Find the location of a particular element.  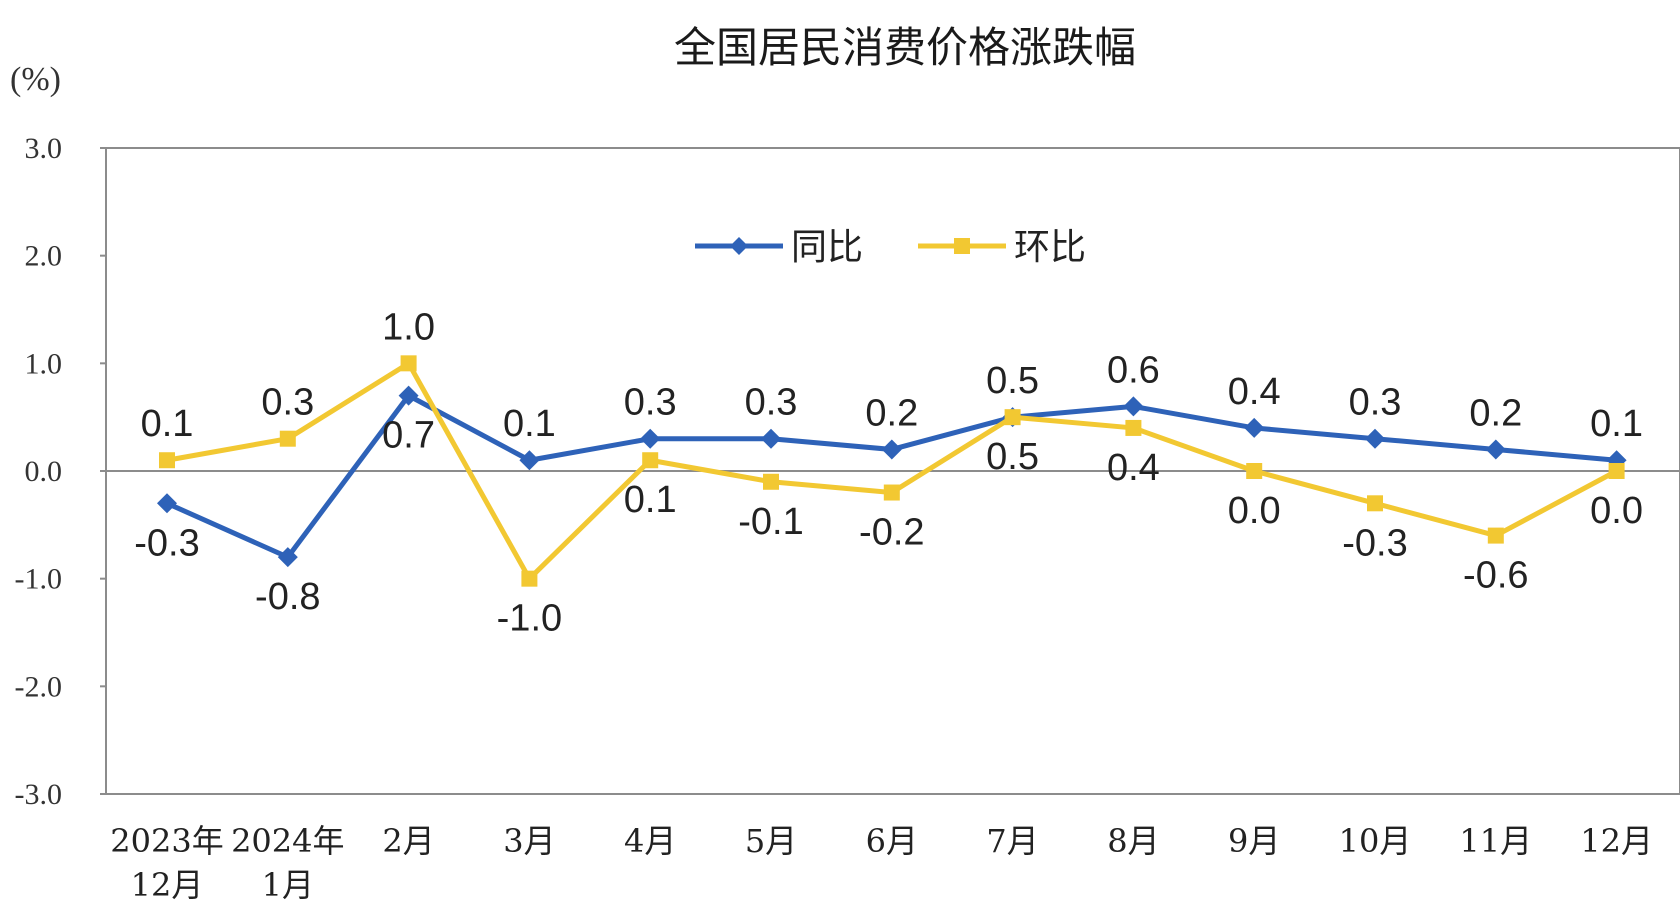

legend-marker-square is located at coordinates (962, 246).